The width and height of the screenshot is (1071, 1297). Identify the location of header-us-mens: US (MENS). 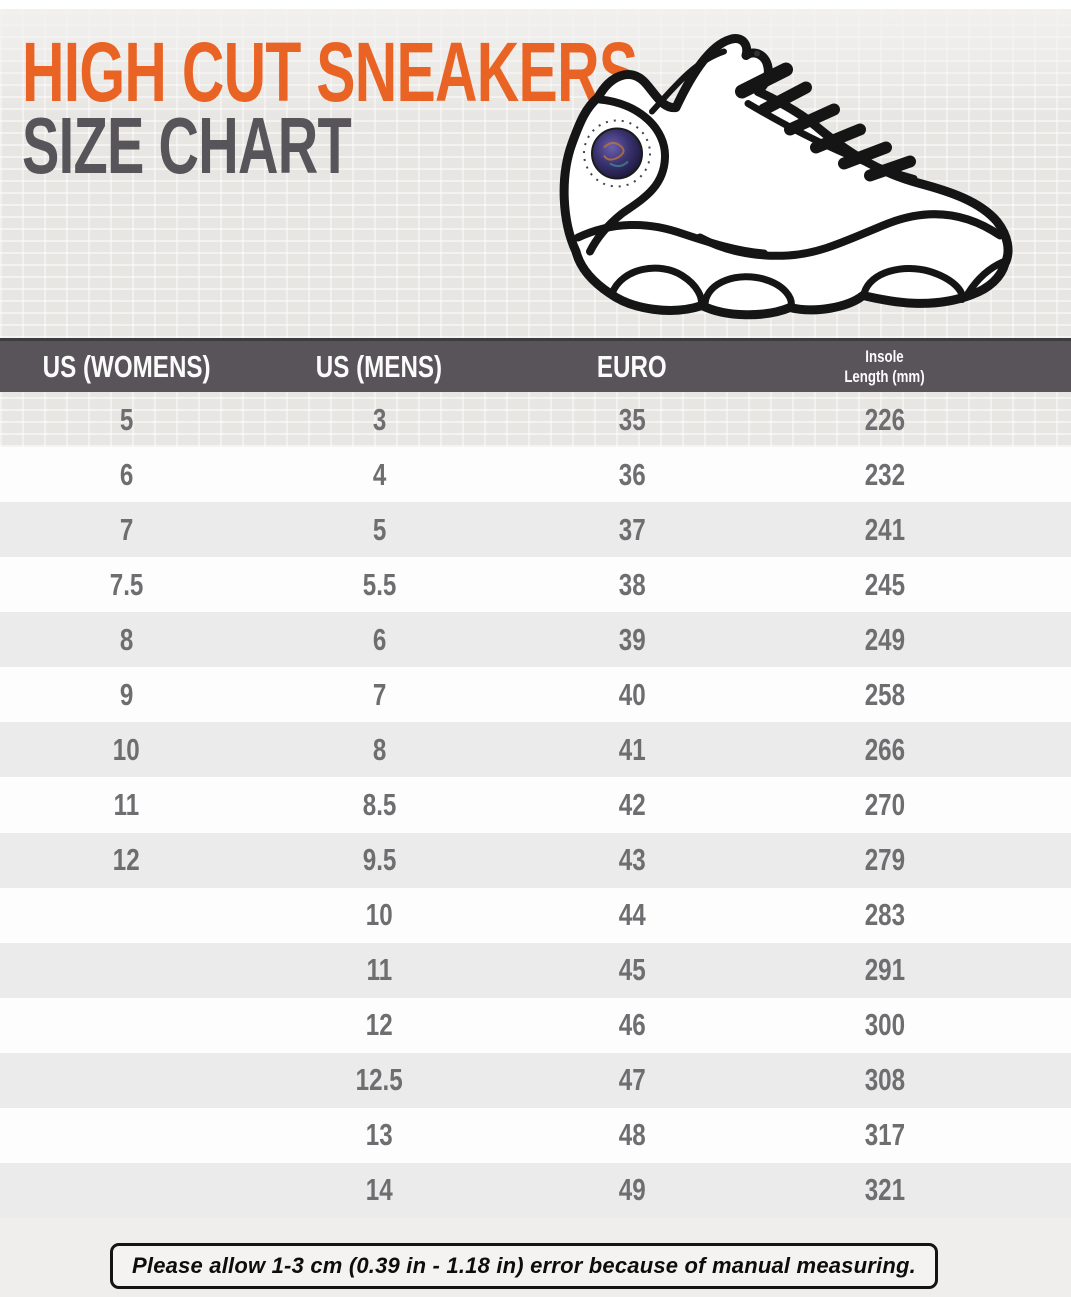
(379, 366).